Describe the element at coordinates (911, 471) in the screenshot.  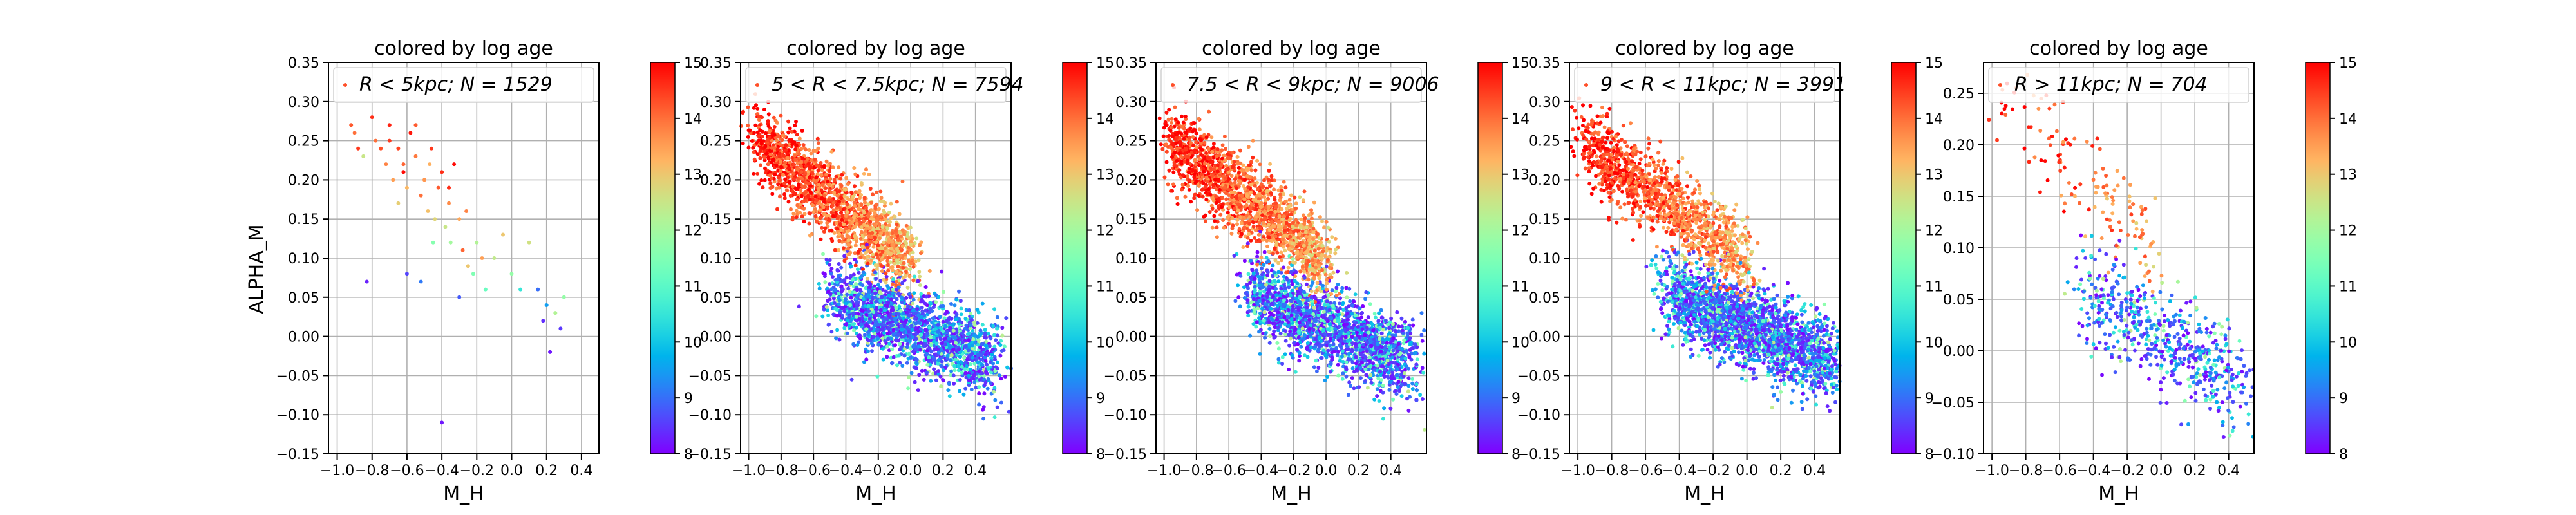
I see `x-tick-label: 0.0` at that location.